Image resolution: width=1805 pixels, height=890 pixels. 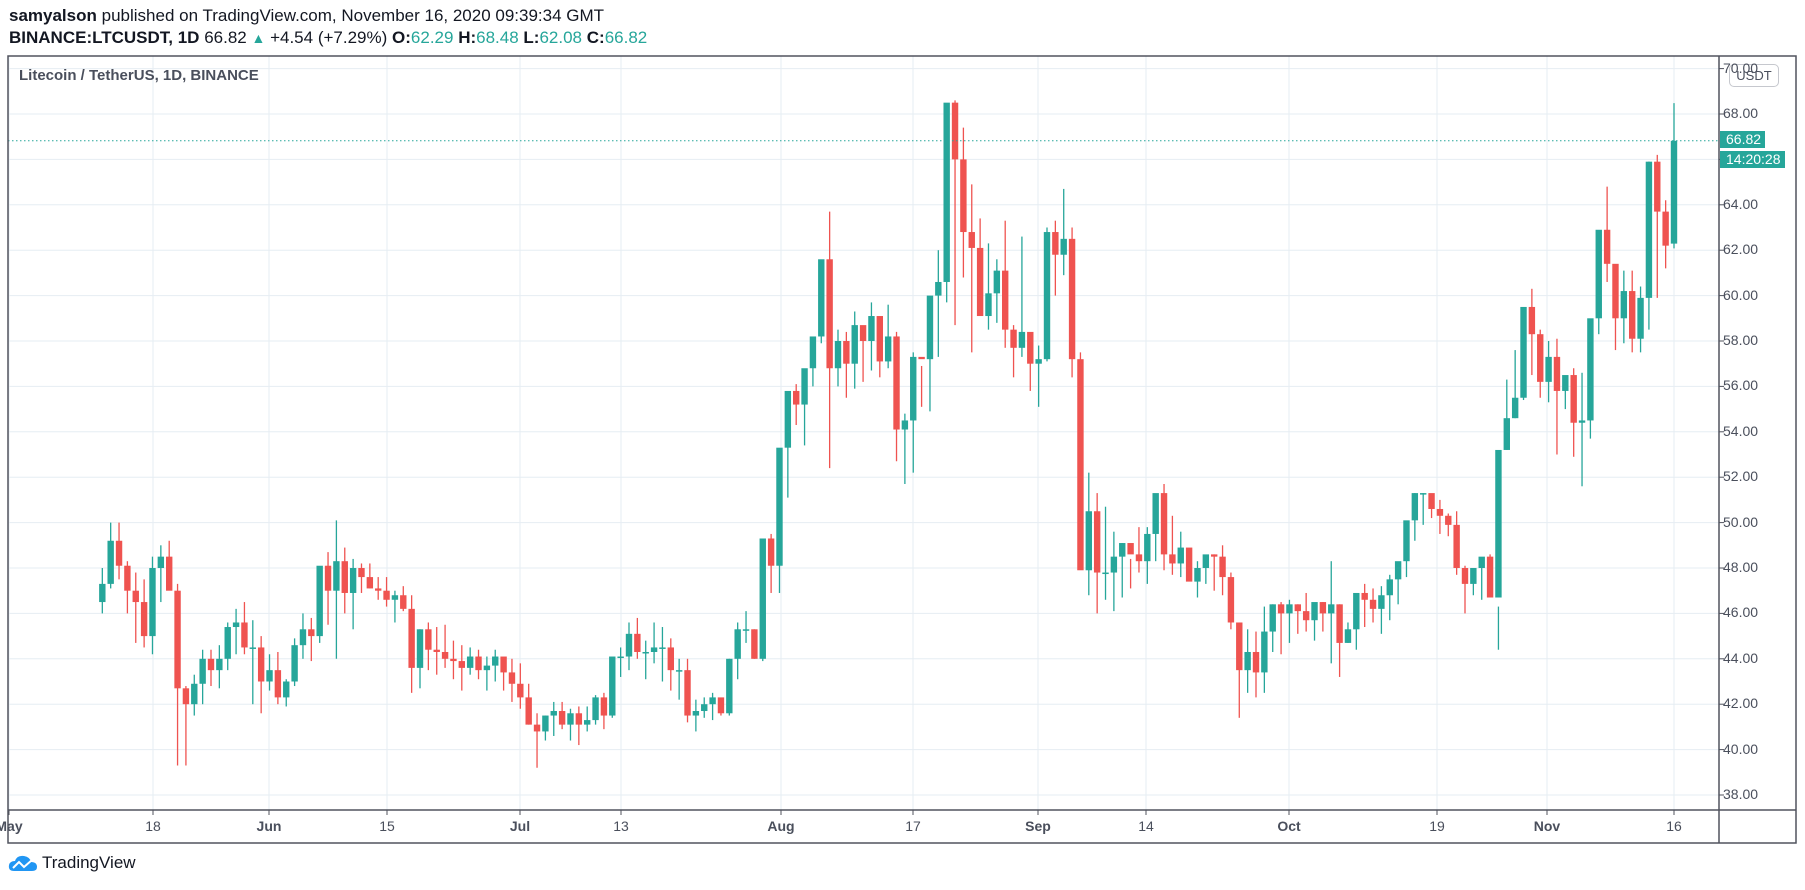 What do you see at coordinates (1741, 203) in the screenshot?
I see `price-tick-label: 64.00` at bounding box center [1741, 203].